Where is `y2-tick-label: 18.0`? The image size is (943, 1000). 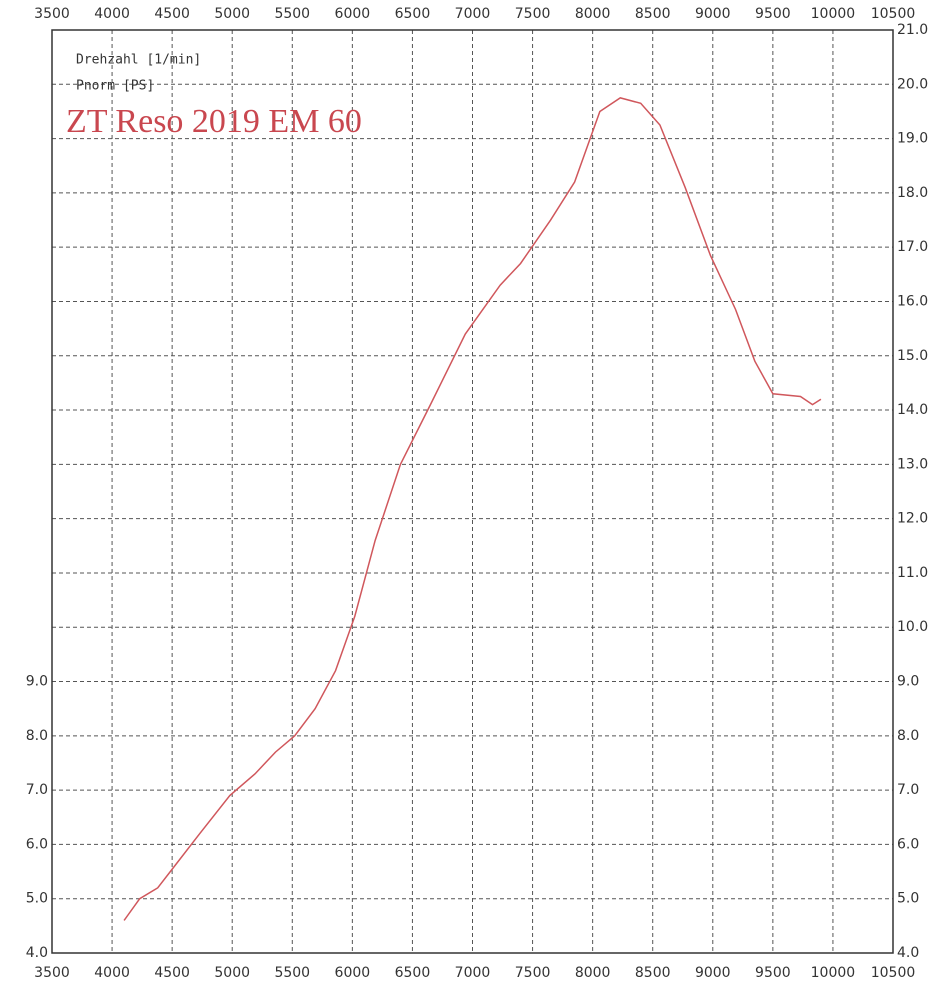
y2-tick-label: 18.0 is located at coordinates (912, 193).